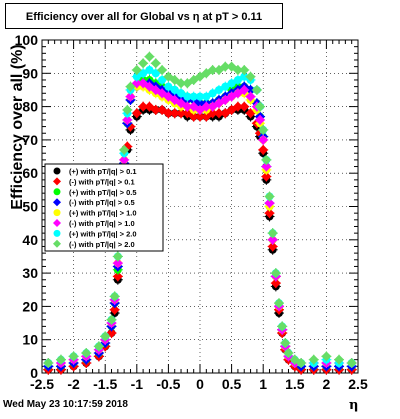  Describe the element at coordinates (105, 384) in the screenshot. I see `x-tick-label: -1.5` at that location.